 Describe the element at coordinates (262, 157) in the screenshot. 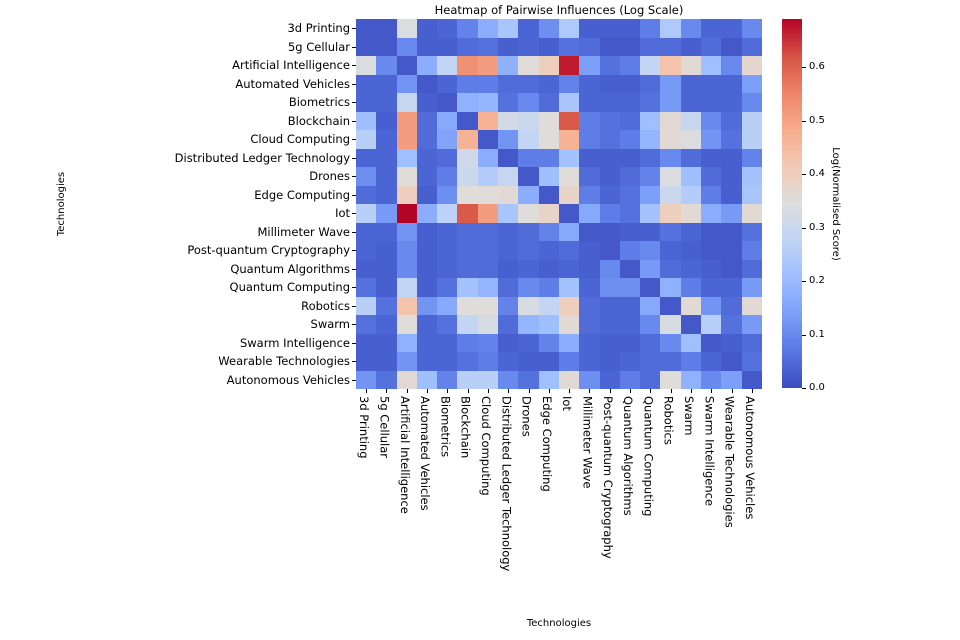

I see `y-tick-label: Distributed Ledger Technology` at that location.